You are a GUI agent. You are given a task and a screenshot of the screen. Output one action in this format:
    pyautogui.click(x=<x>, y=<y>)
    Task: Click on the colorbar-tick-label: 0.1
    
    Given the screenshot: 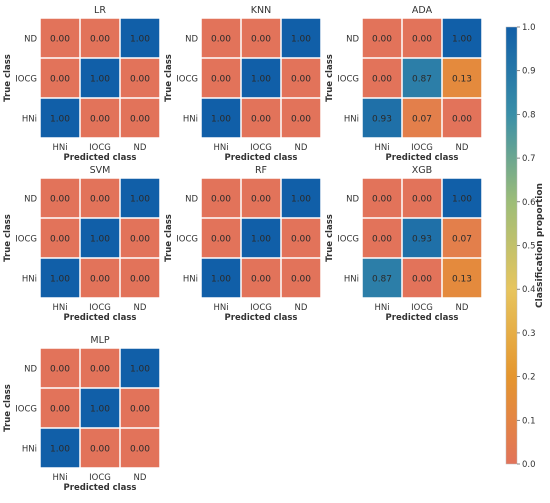 What is the action you would take?
    pyautogui.click(x=529, y=421)
    